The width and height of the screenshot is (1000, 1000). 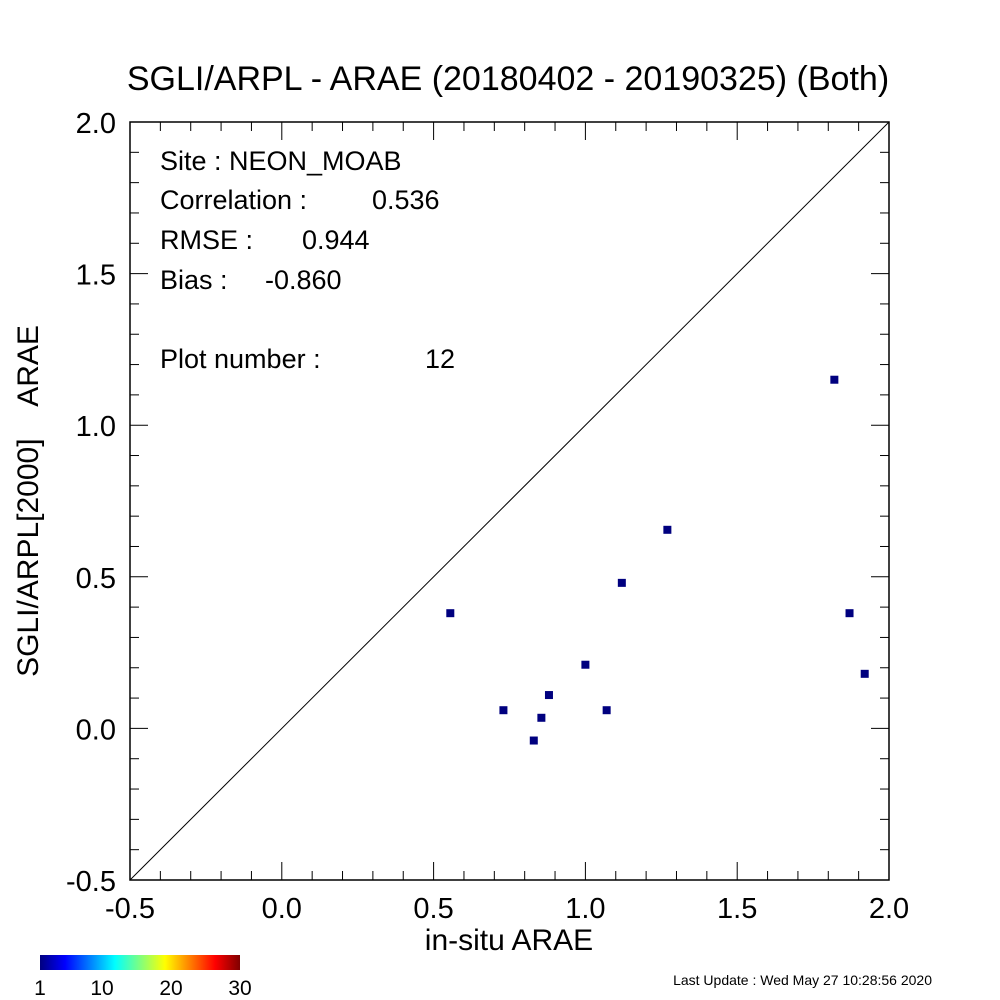 I want to click on colorbar-tick-label: 10, so click(x=101, y=988).